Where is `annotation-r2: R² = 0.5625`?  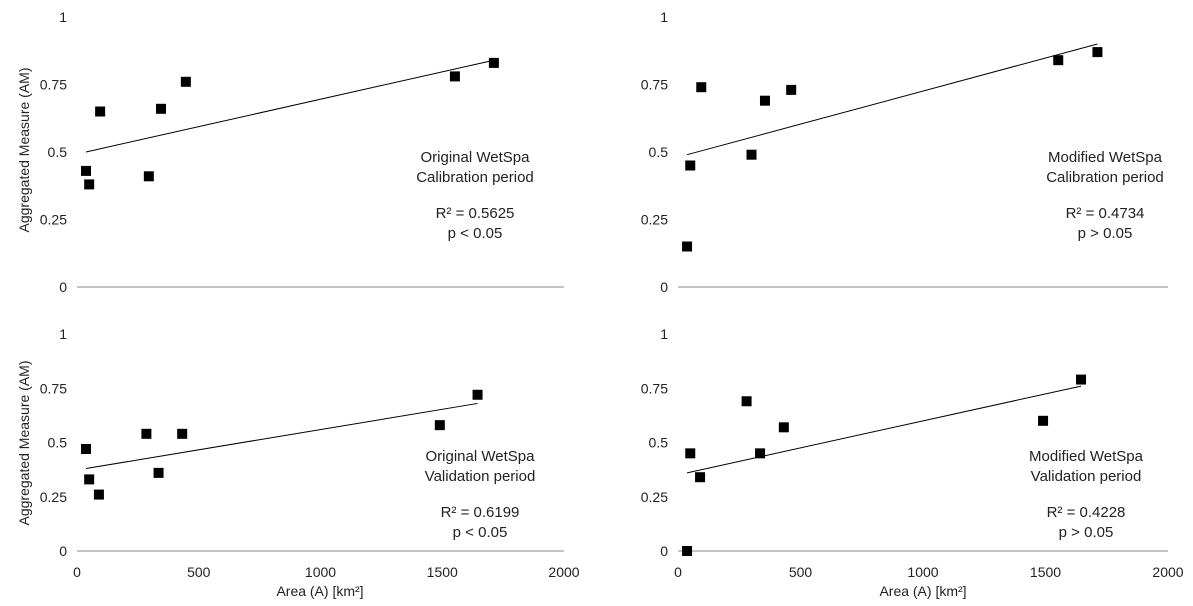
annotation-r2: R² = 0.5625 is located at coordinates (475, 213).